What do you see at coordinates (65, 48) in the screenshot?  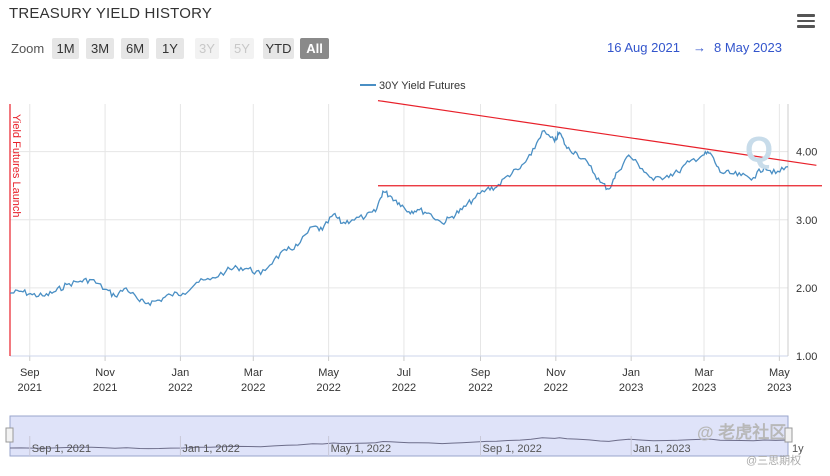 I see `zoom-button-1m: 1M` at bounding box center [65, 48].